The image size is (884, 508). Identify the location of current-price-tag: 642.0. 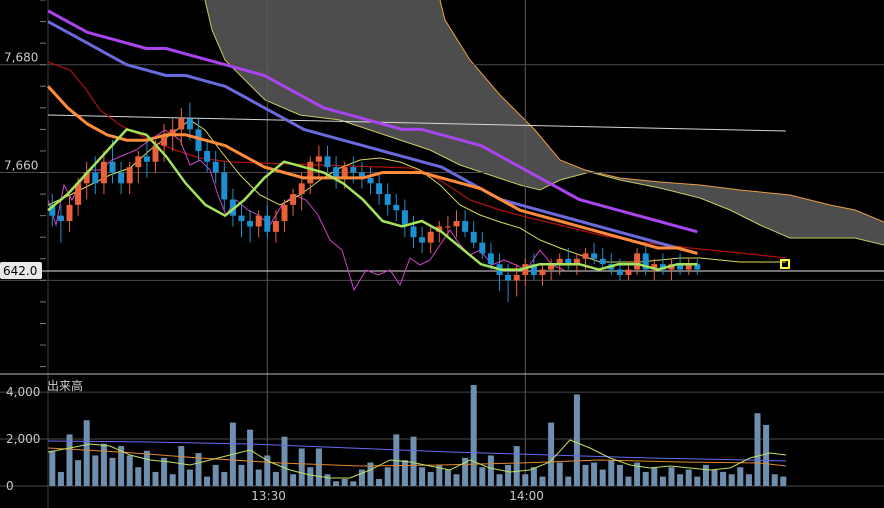
(21, 270).